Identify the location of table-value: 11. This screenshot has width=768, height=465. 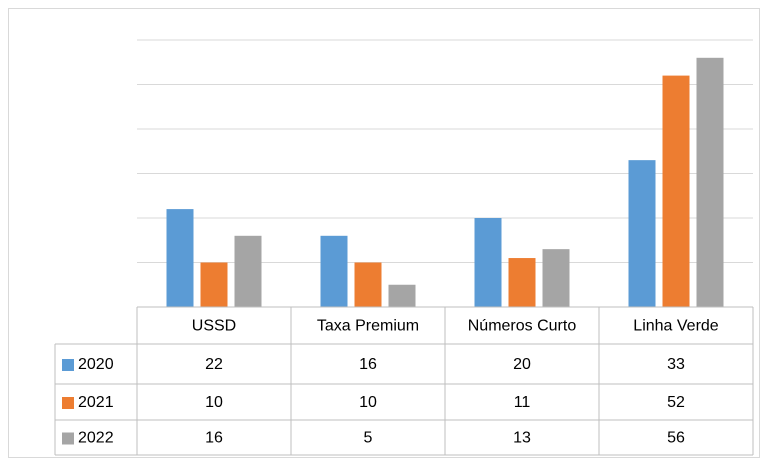
(522, 402).